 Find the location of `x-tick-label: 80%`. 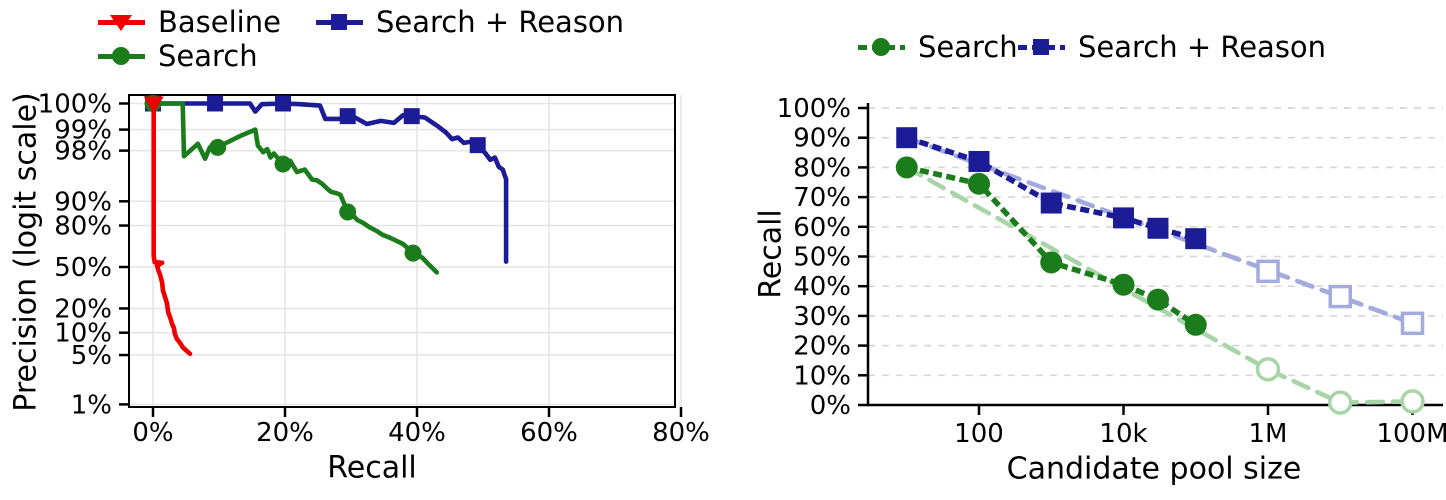

x-tick-label: 80% is located at coordinates (681, 433).